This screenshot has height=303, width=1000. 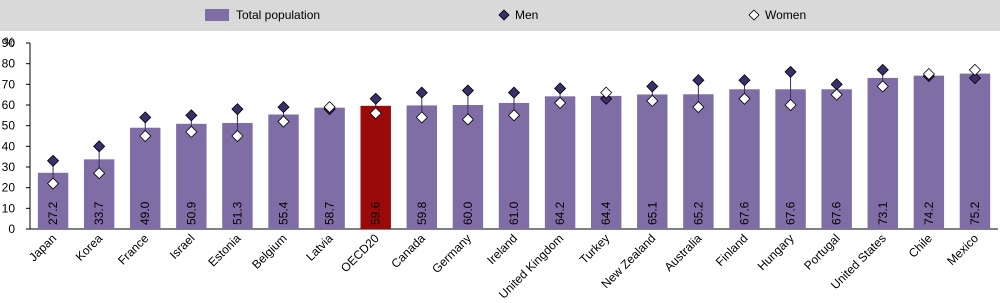 I want to click on y-tick-label: 70, so click(x=9, y=84).